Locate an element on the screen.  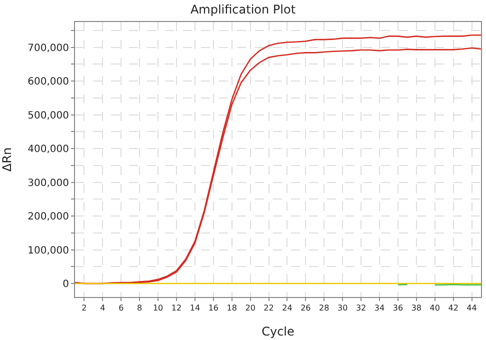
x-axis-title: Cycle is located at coordinates (278, 331).